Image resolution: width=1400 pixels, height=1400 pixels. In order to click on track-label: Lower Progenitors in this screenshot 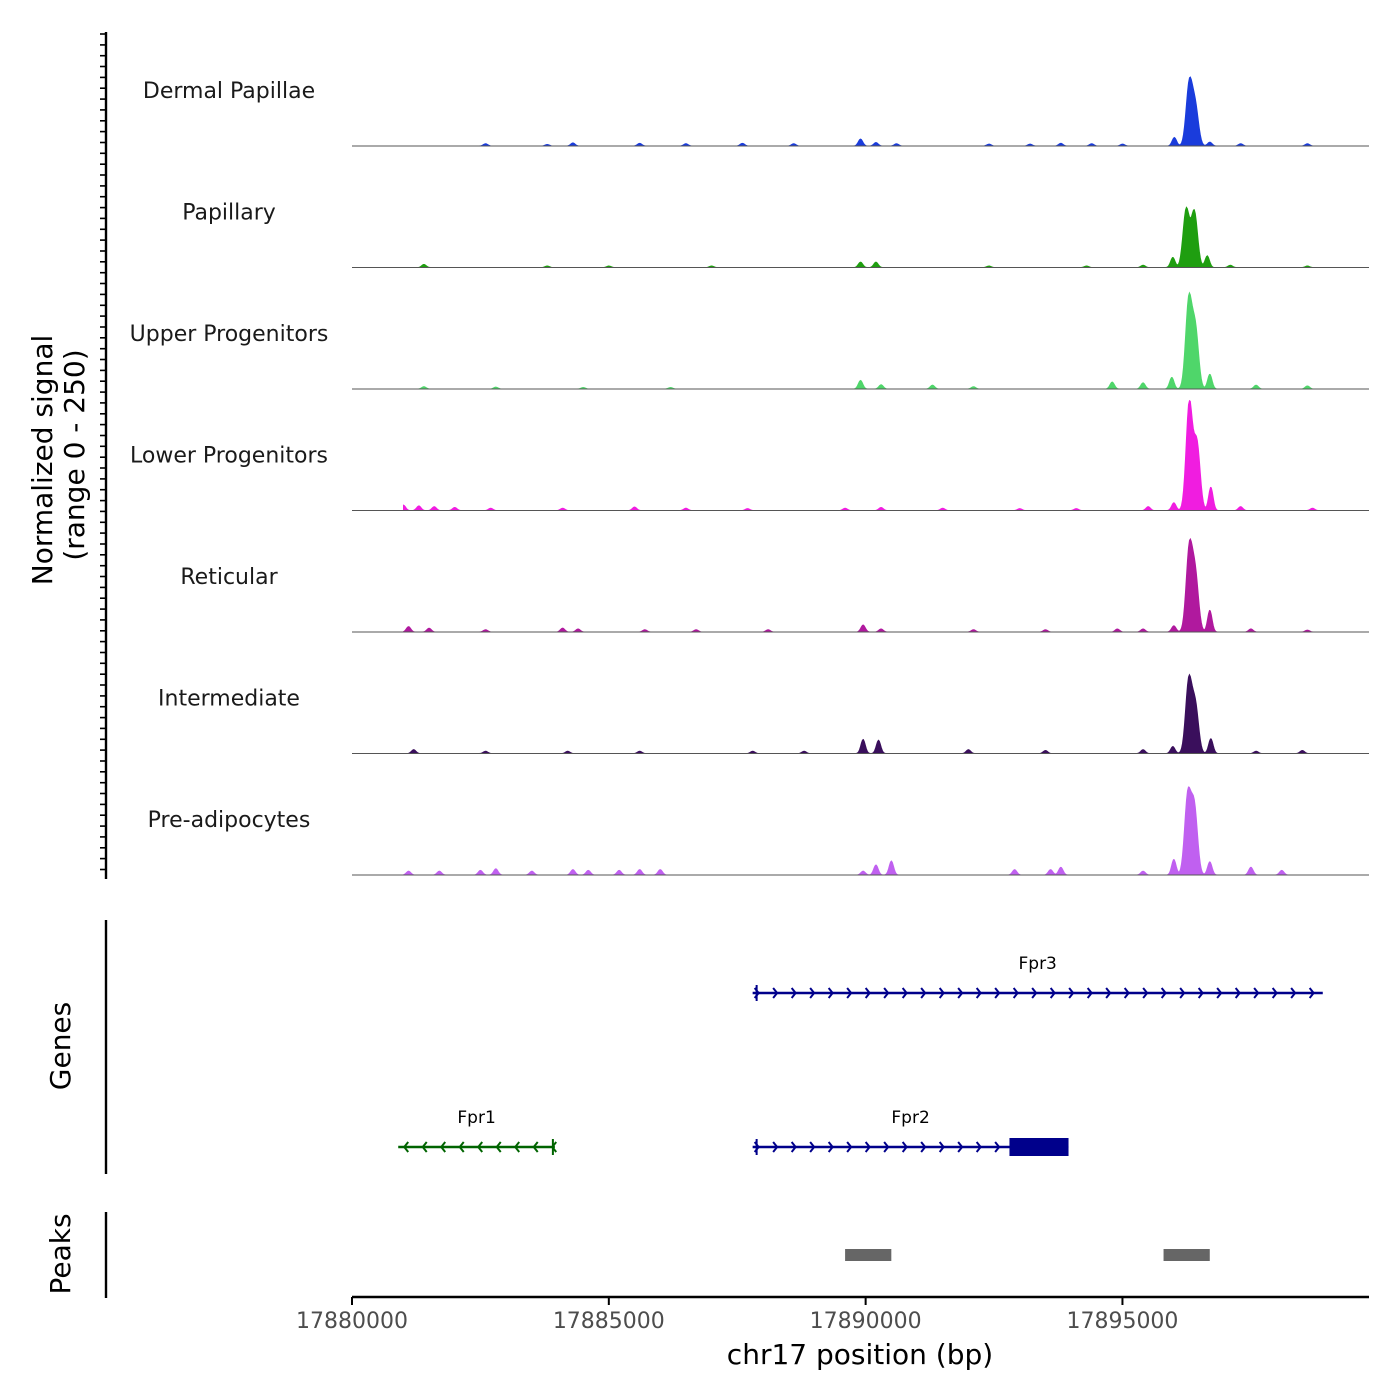, I will do `click(229, 456)`.